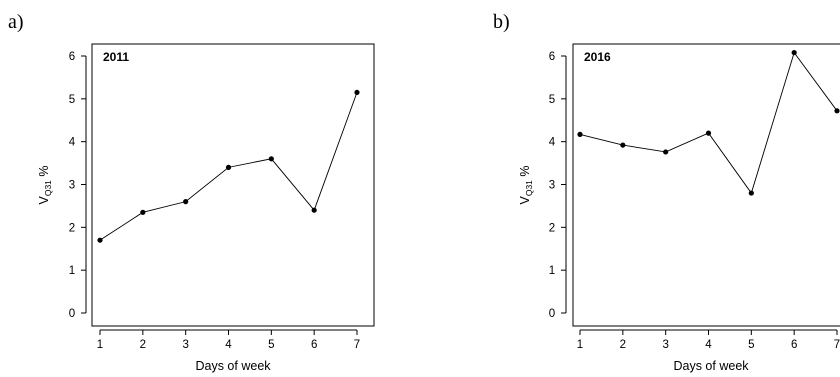  What do you see at coordinates (501, 22) in the screenshot?
I see `panel-label-b: b)` at bounding box center [501, 22].